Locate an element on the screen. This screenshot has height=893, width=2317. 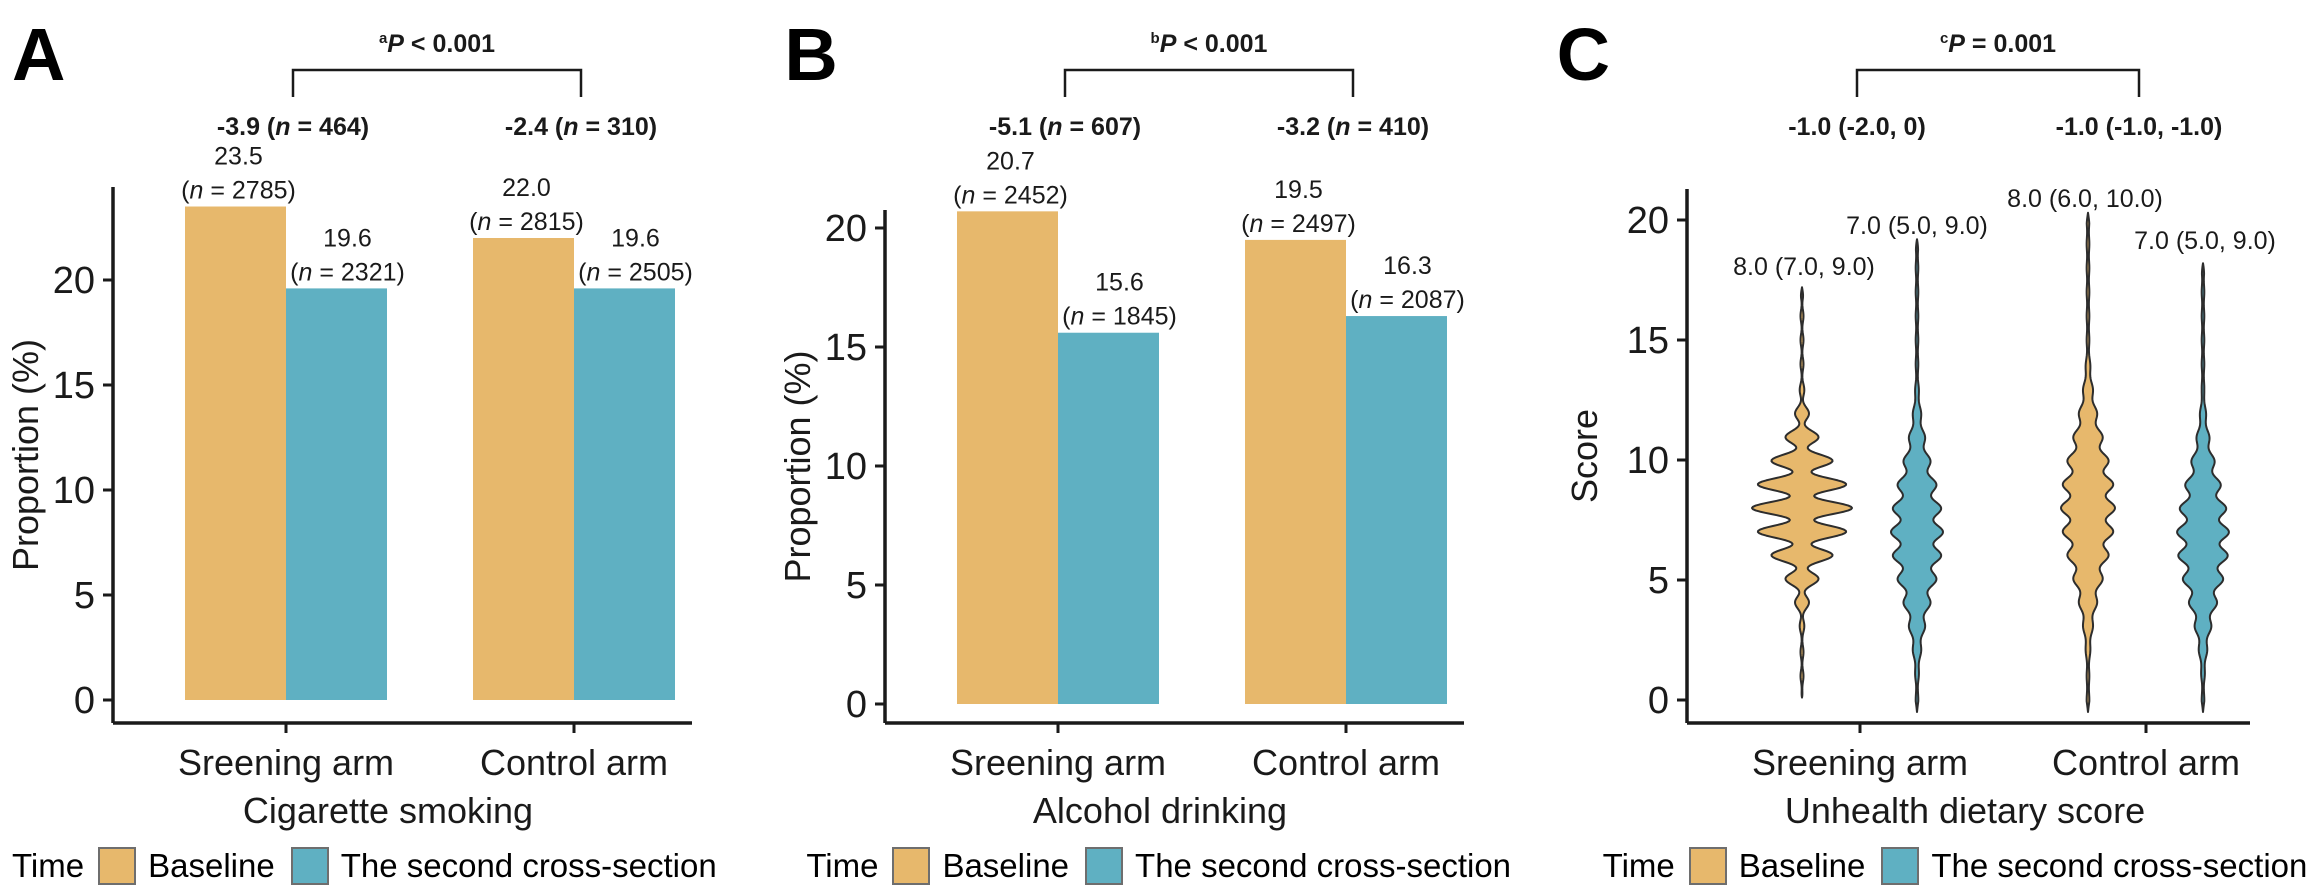
bar-value-label: 22.0 is located at coordinates (526, 188).